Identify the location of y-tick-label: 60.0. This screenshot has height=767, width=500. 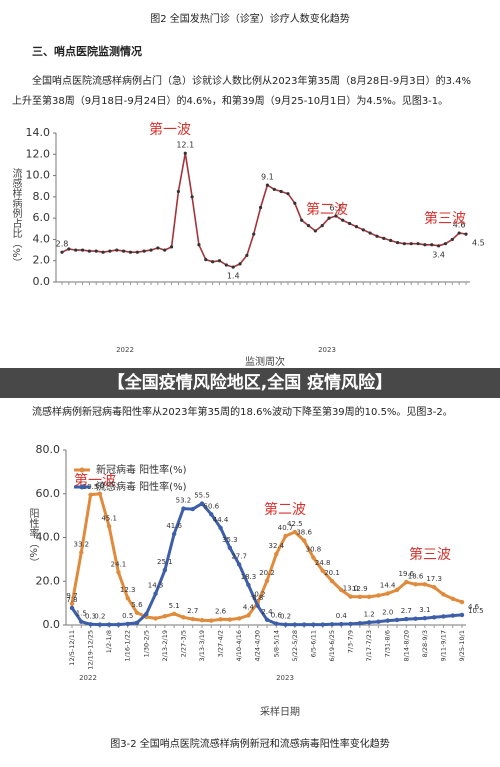
(48, 493).